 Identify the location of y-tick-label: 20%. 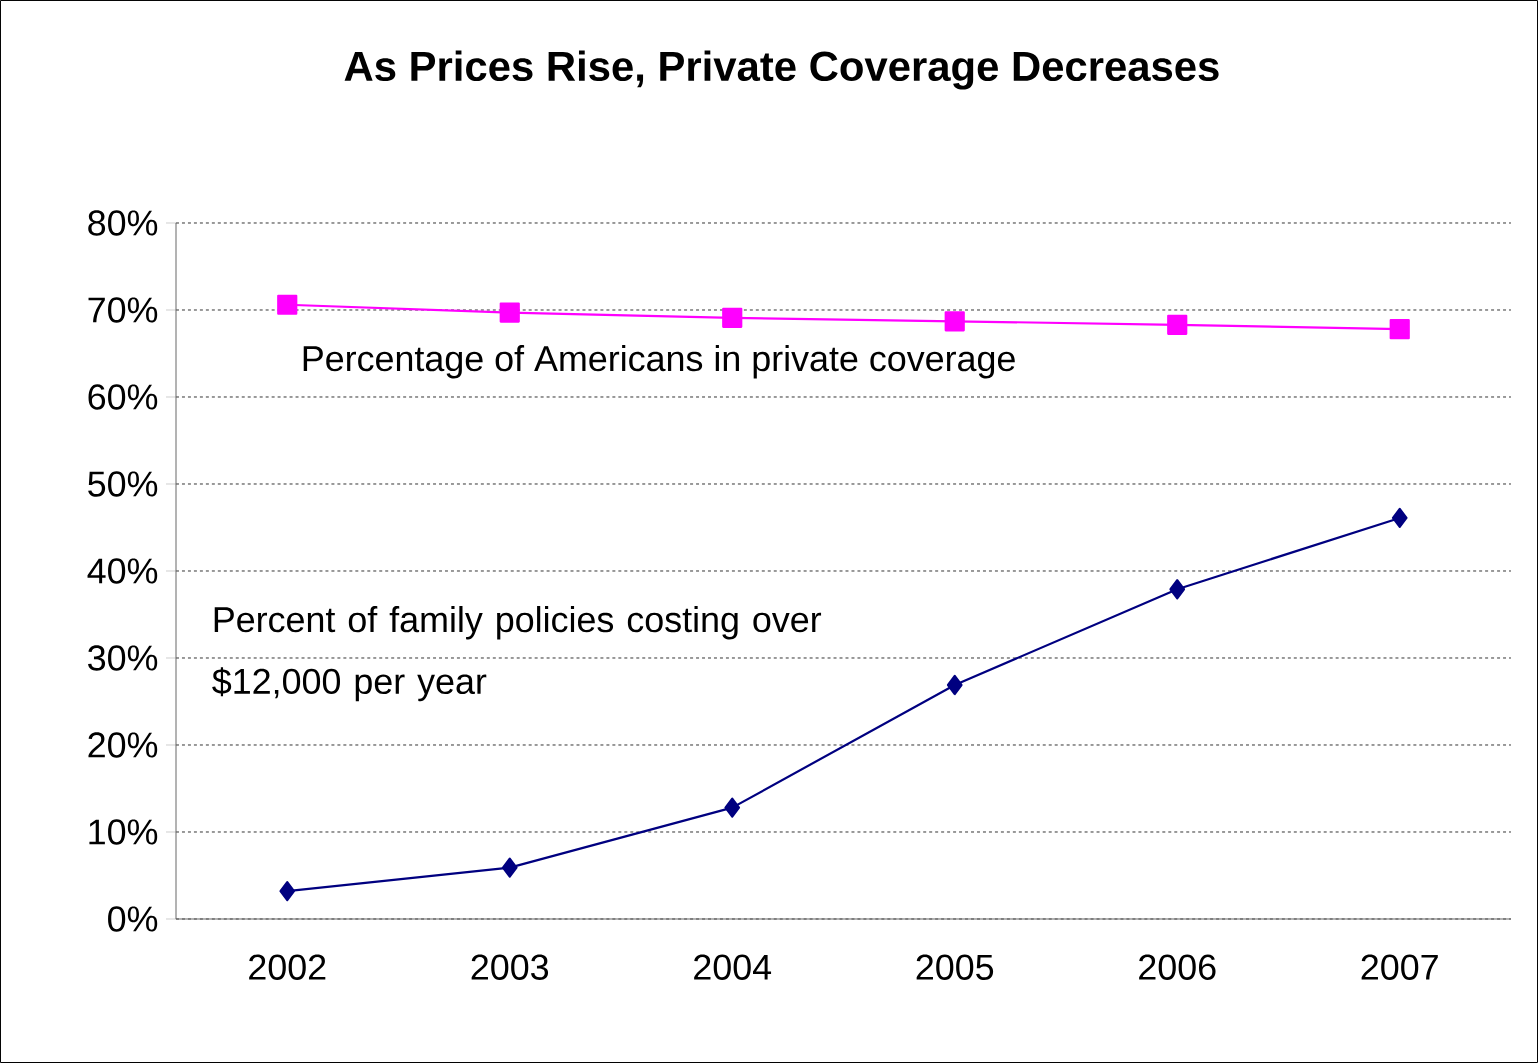
(123, 745).